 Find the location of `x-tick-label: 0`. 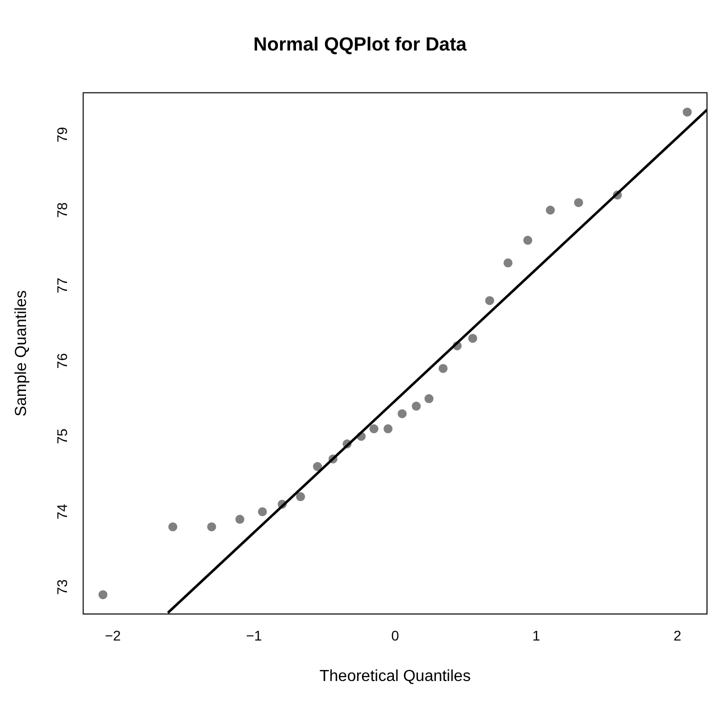

x-tick-label: 0 is located at coordinates (395, 635).